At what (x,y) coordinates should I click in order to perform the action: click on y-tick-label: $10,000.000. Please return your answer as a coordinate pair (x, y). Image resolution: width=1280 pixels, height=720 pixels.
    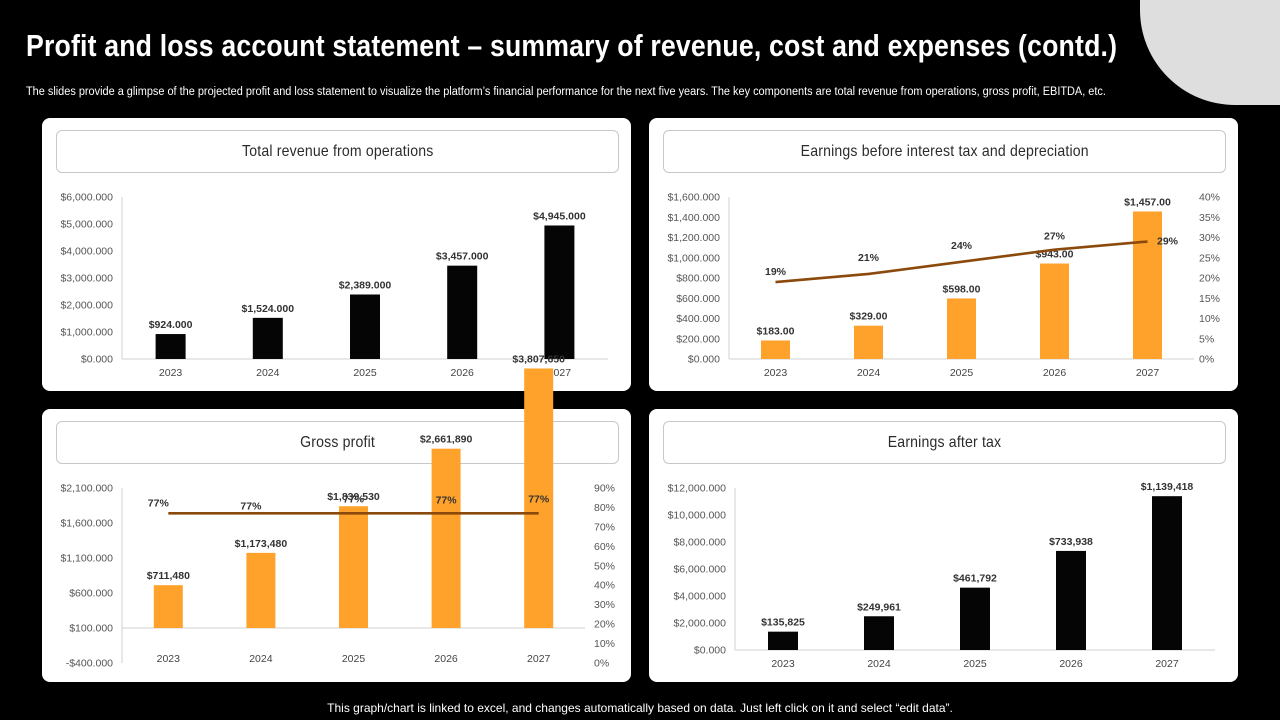
    Looking at the image, I should click on (697, 516).